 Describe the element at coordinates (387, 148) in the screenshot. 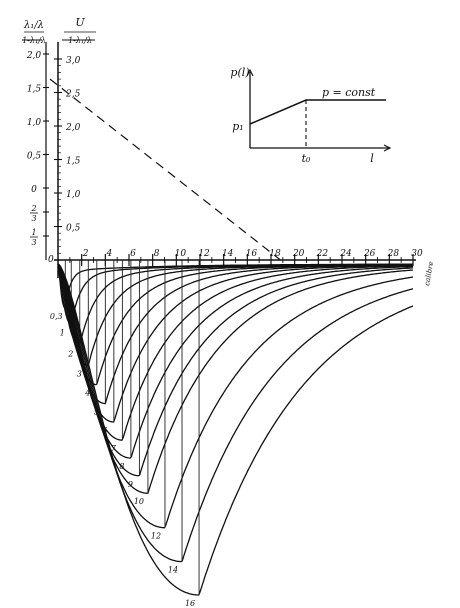

I see `inset-x-arrow` at that location.